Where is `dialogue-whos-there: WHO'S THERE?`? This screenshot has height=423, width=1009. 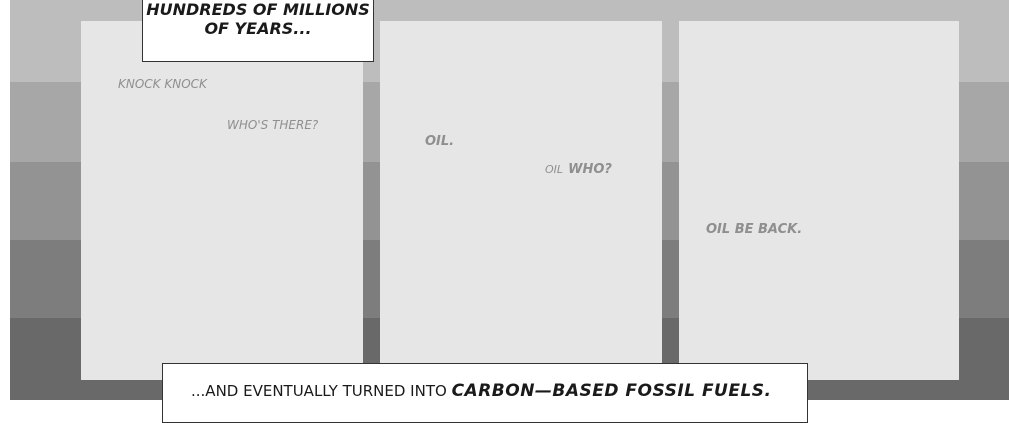
dialogue-whos-there: WHO'S THERE? is located at coordinates (273, 125).